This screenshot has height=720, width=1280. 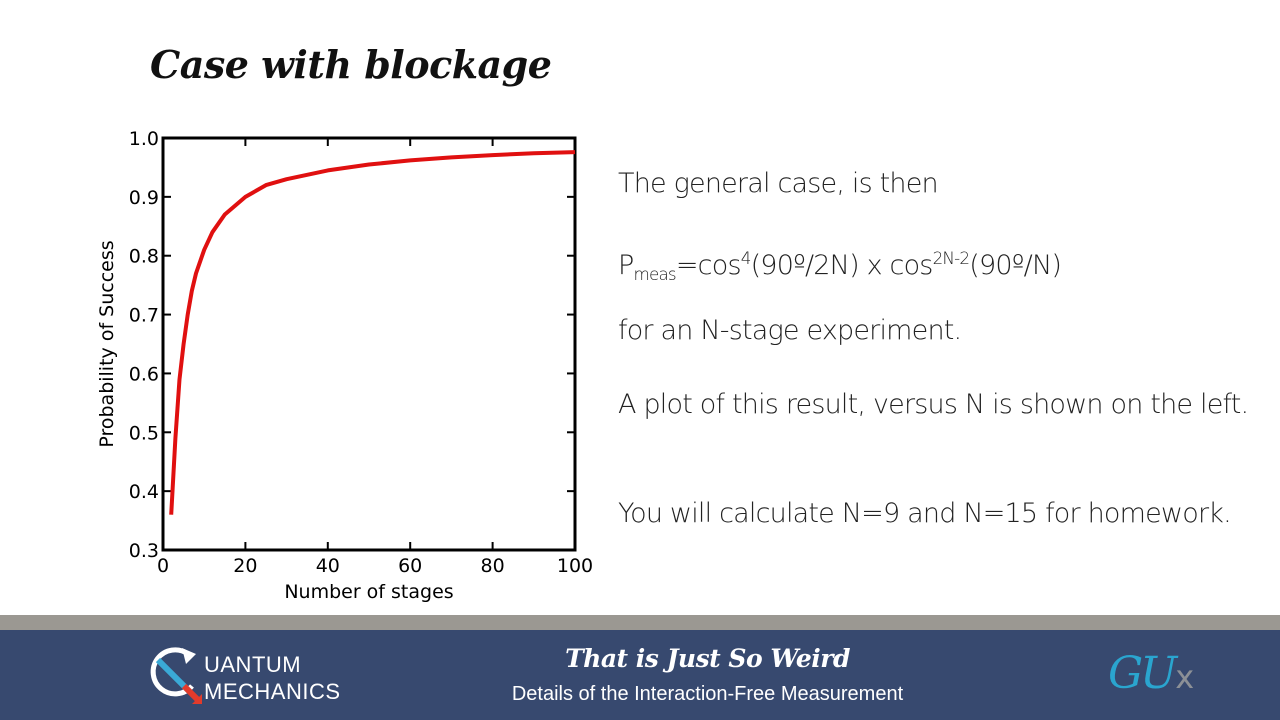 I want to click on formula-argument-2: (90º/N), so click(x=1015, y=265).